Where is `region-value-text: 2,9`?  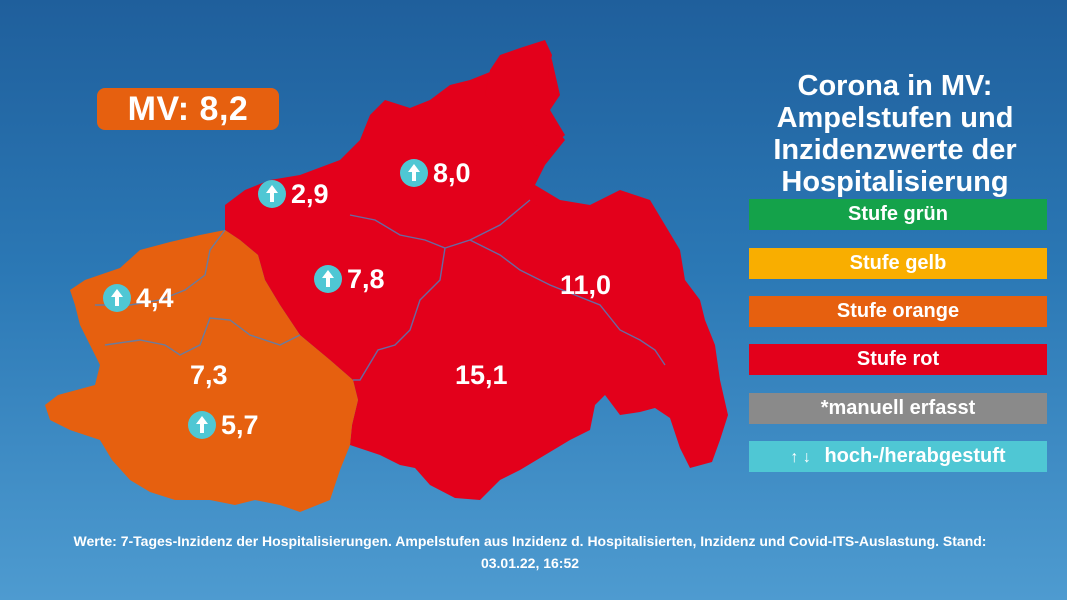 region-value-text: 2,9 is located at coordinates (310, 194).